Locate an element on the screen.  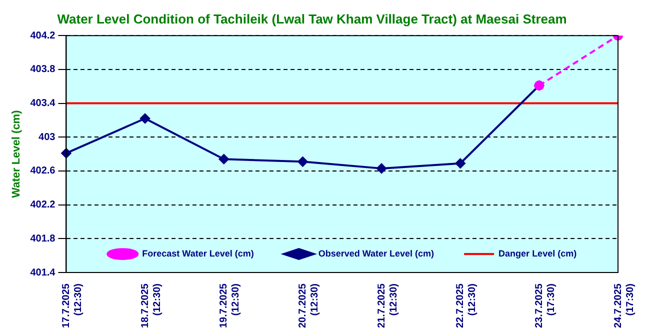
y-axis-title: Water Level (cm) is located at coordinates (16, 154).